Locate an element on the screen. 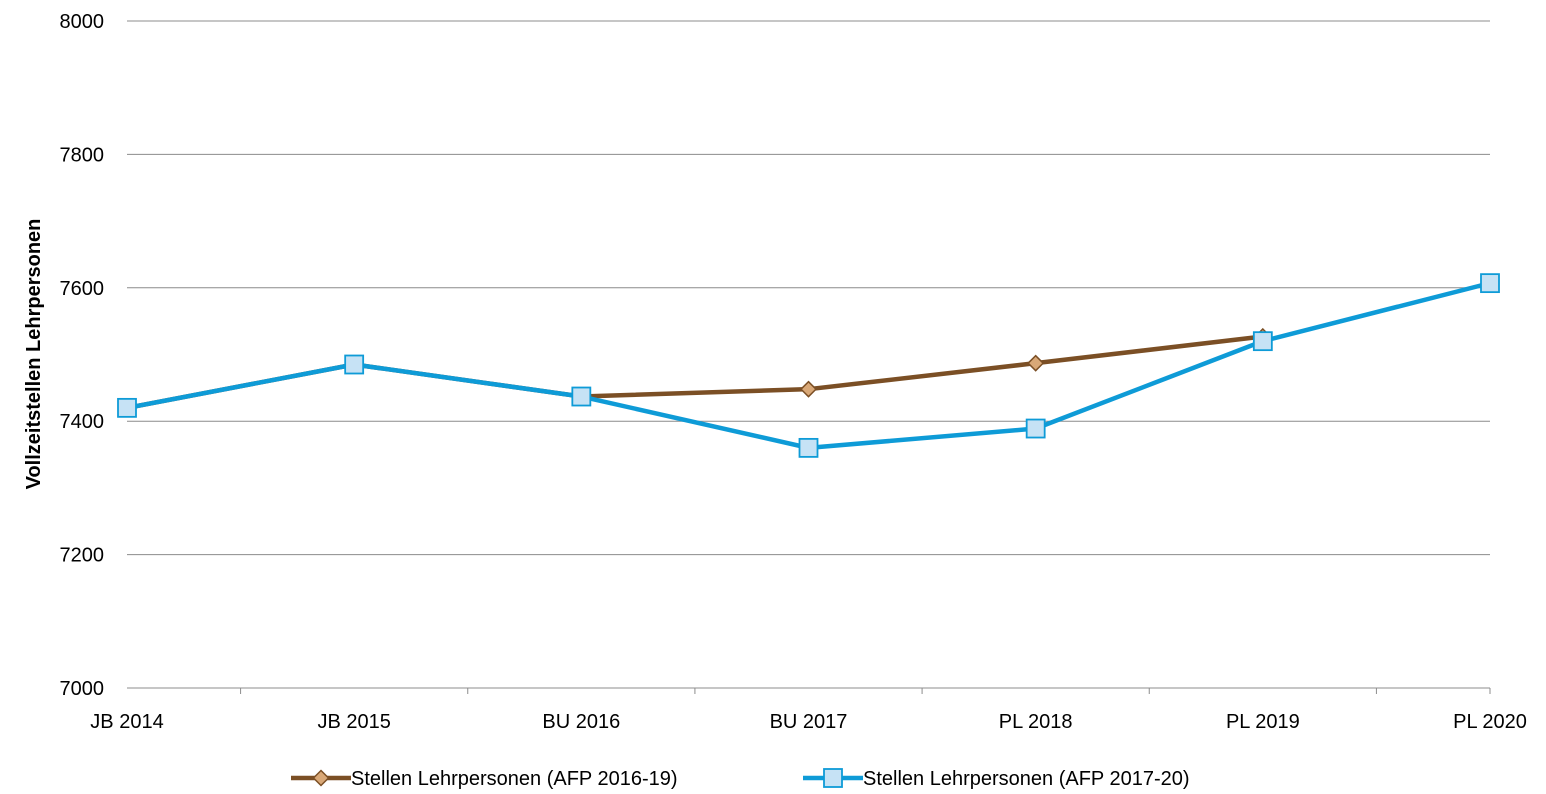 This screenshot has width=1546, height=794. y-tick-label: 7000 is located at coordinates (82, 689).